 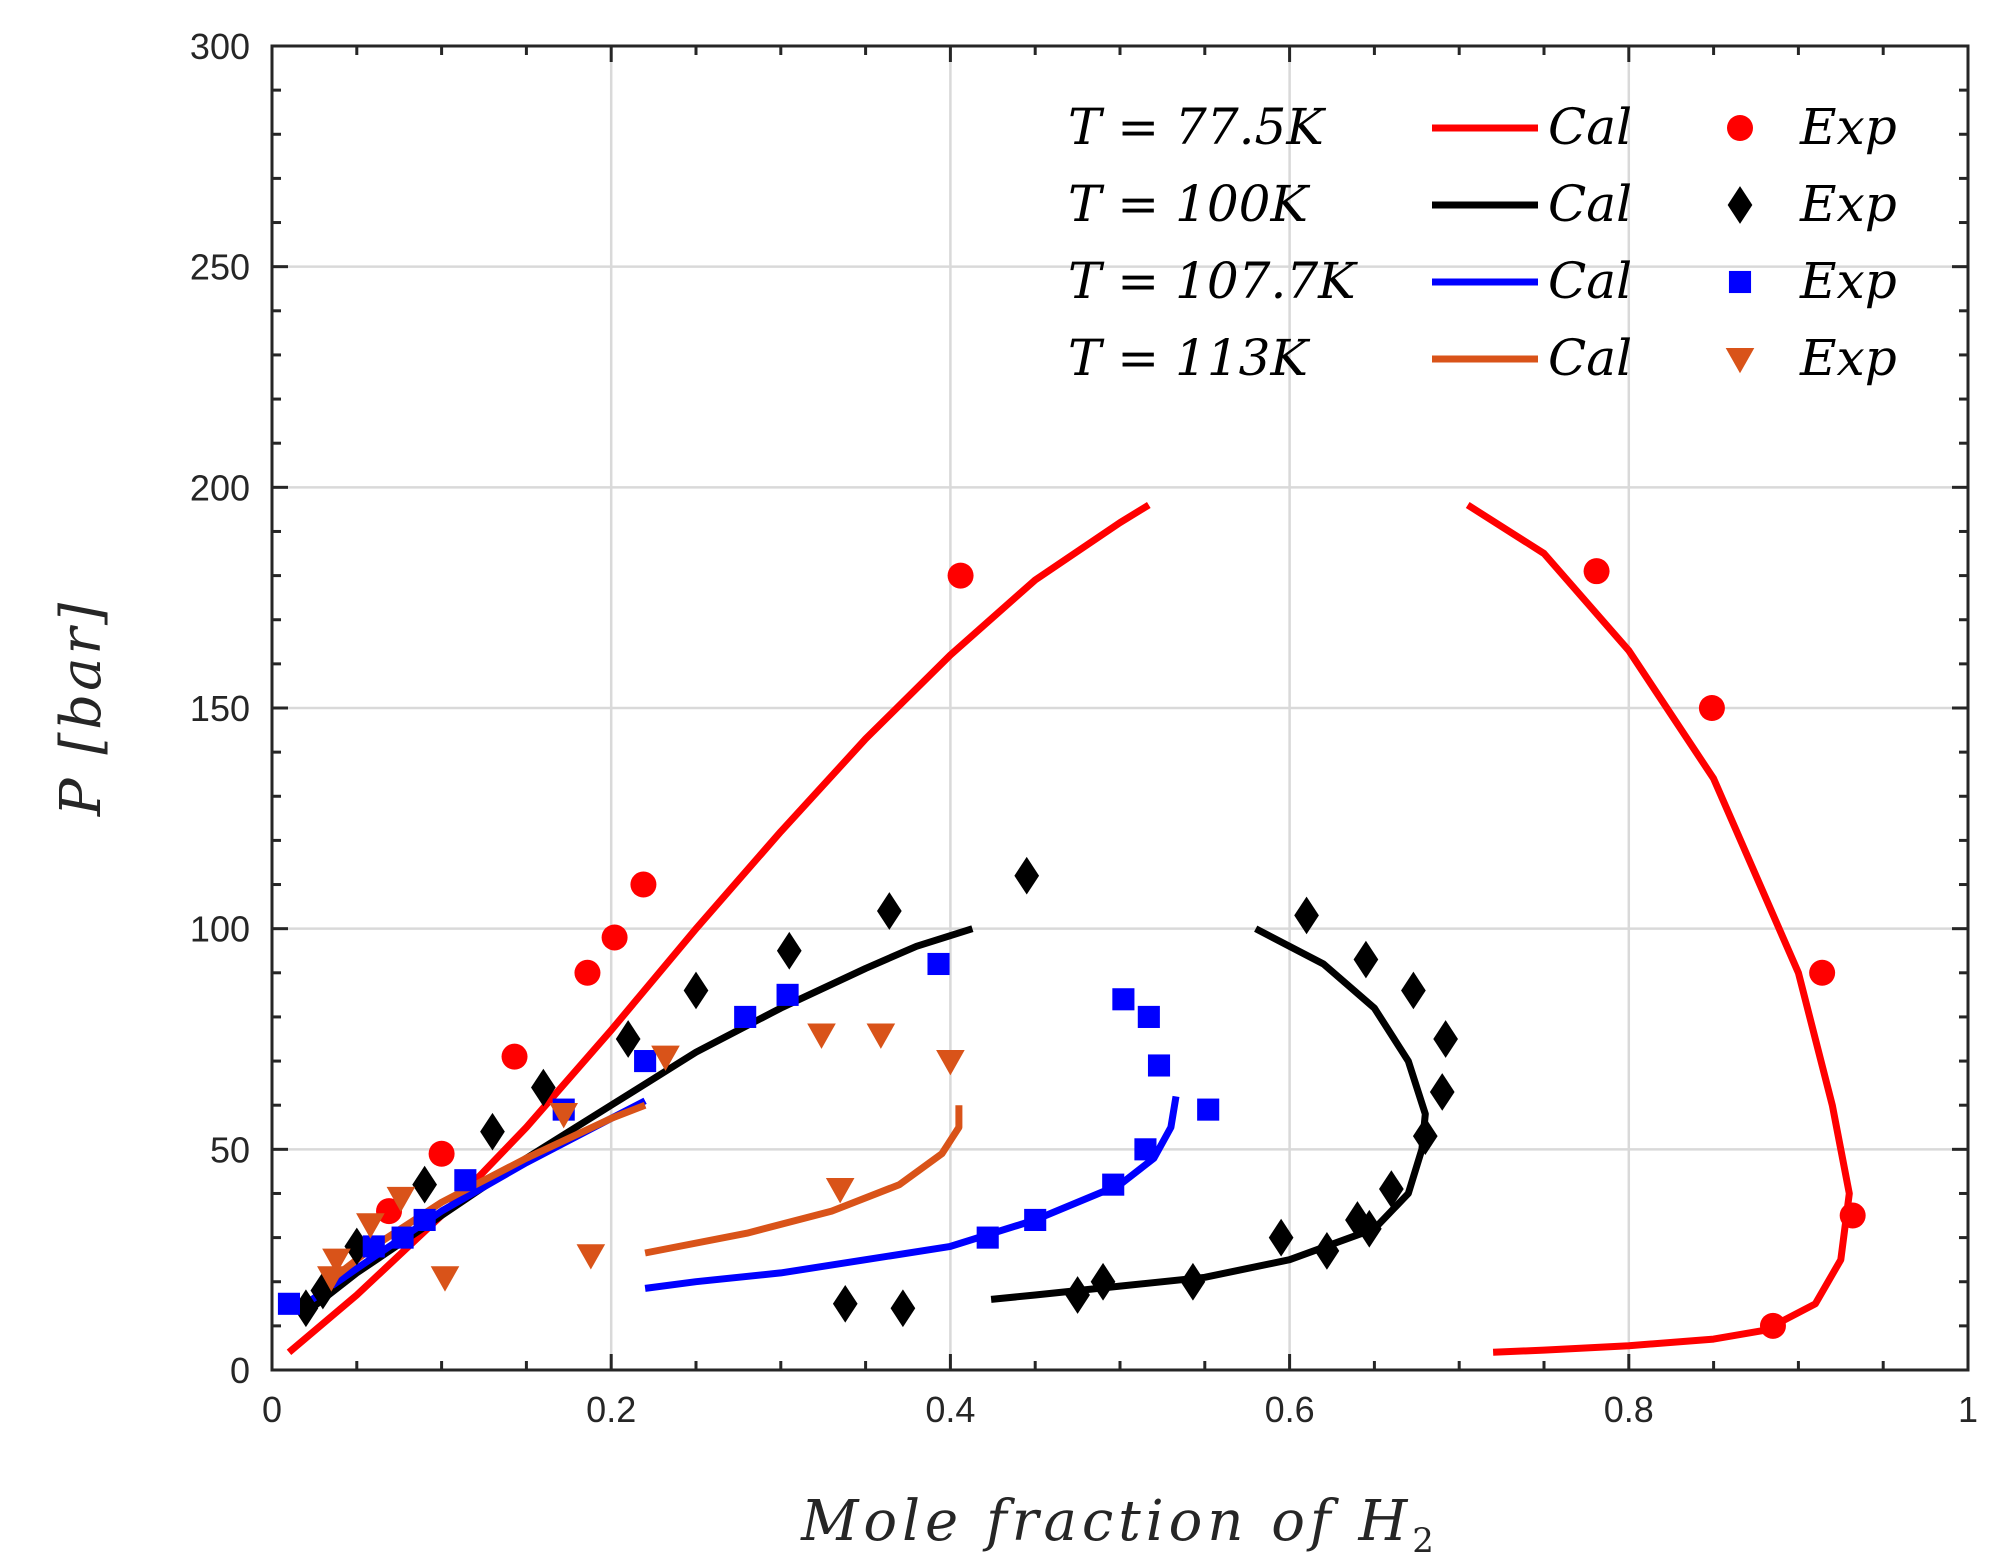 What do you see at coordinates (81, 708) in the screenshot?
I see `y-axis-title: P [bar]` at bounding box center [81, 708].